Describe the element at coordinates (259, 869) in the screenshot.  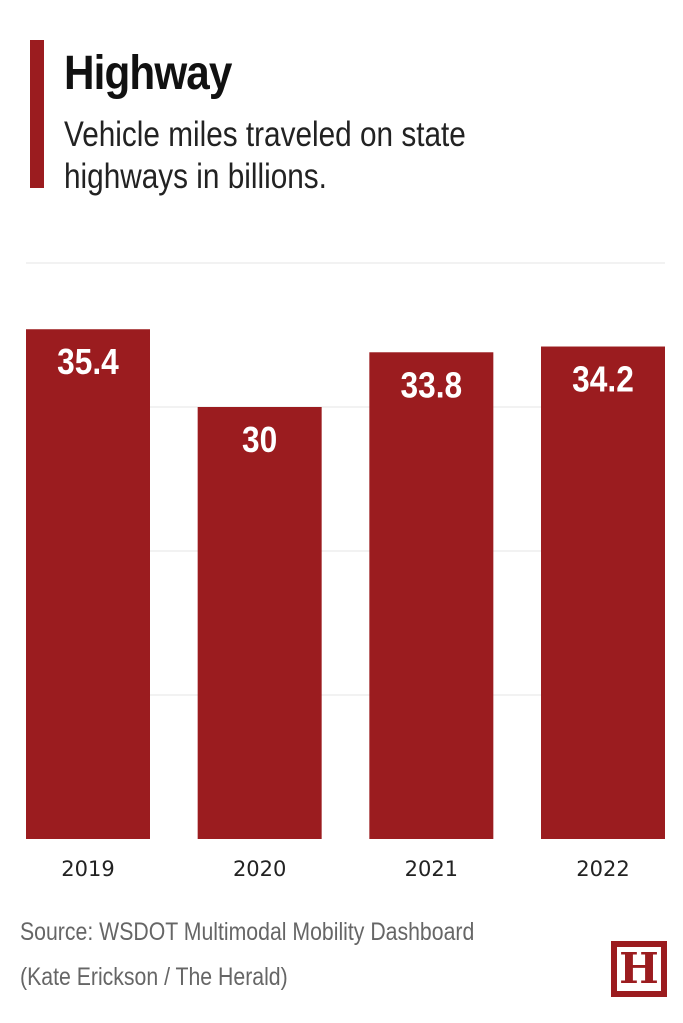
I see `x-tick-label: 2020` at that location.